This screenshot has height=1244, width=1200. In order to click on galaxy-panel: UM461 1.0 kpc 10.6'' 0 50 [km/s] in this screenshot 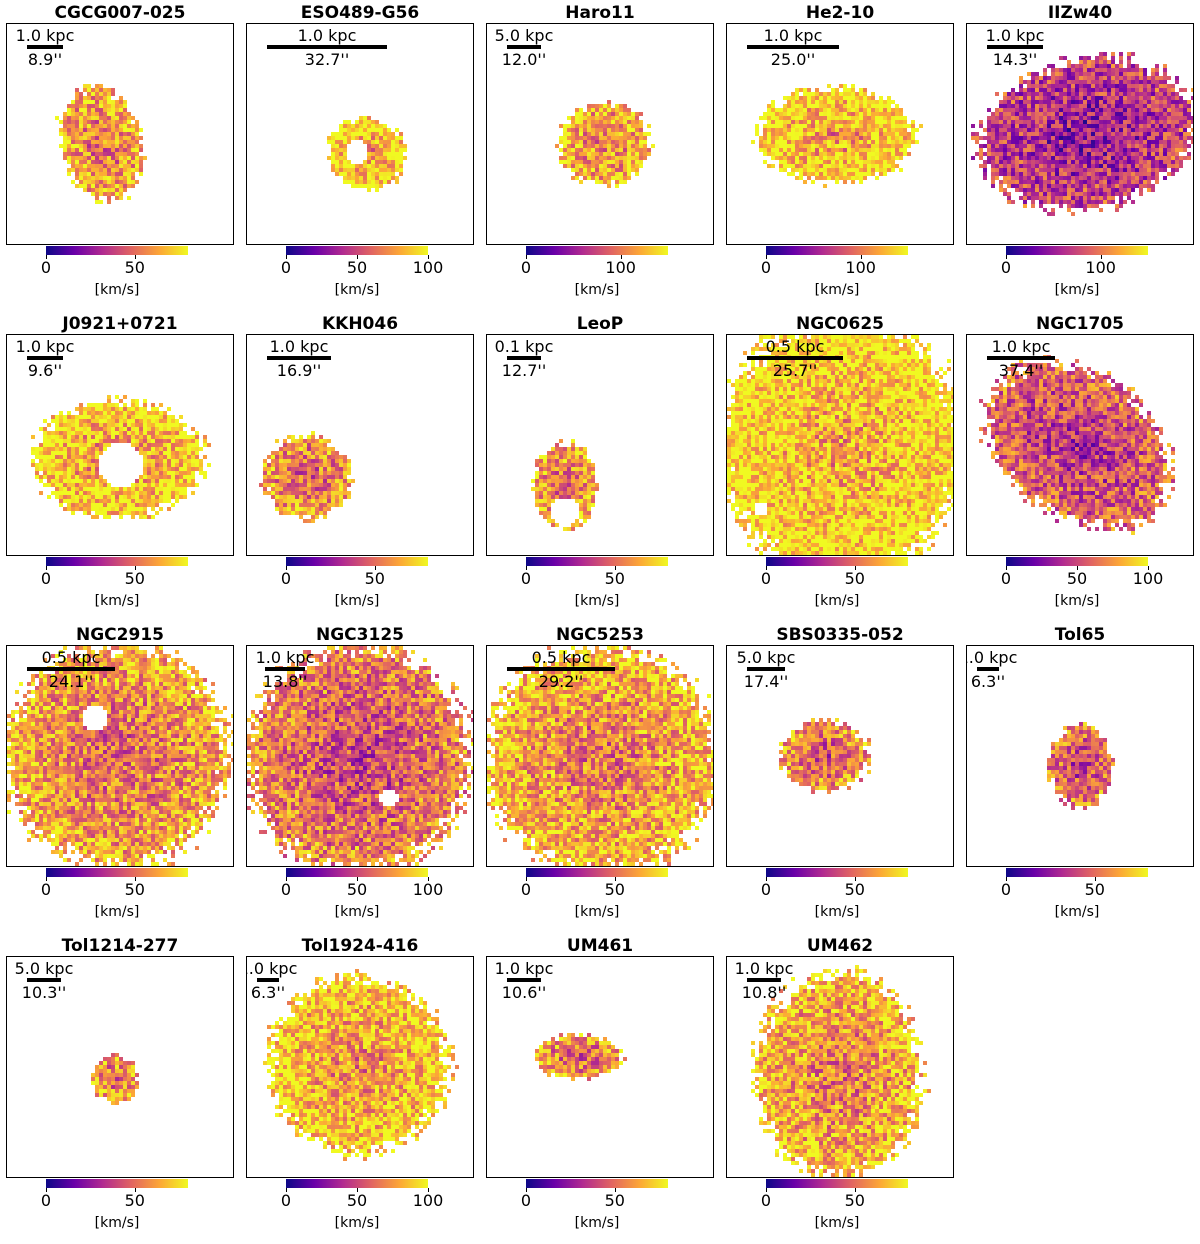, I will do `click(600, 1088)`.